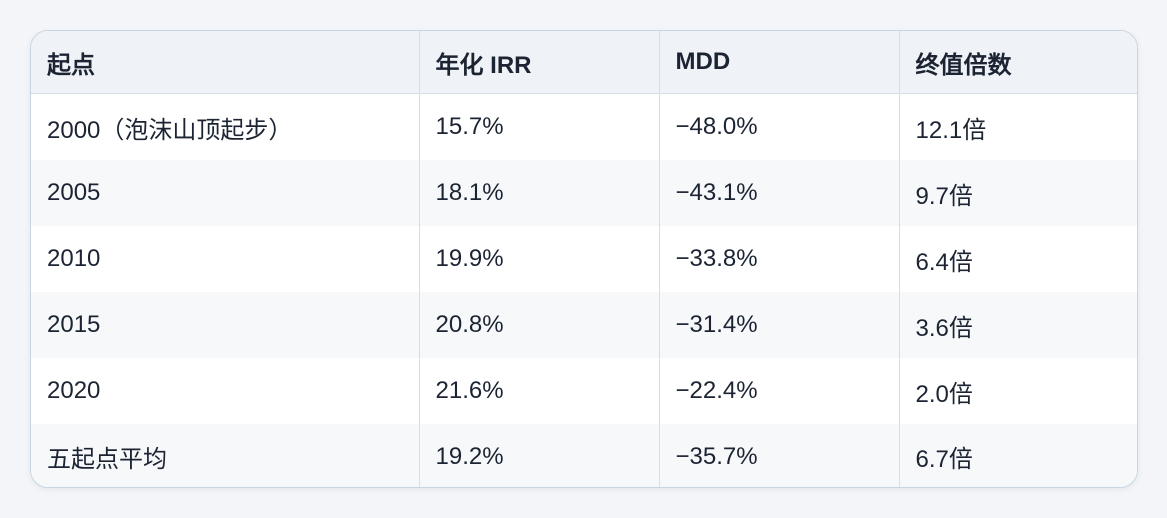 The image size is (1167, 518). Describe the element at coordinates (778, 391) in the screenshot. I see `table-cell: −22.4%` at that location.